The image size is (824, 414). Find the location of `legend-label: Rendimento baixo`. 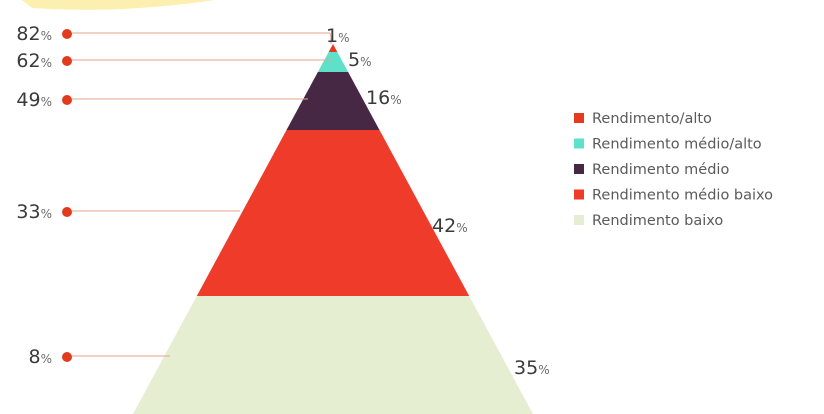

legend-label: Rendimento baixo is located at coordinates (657, 221).